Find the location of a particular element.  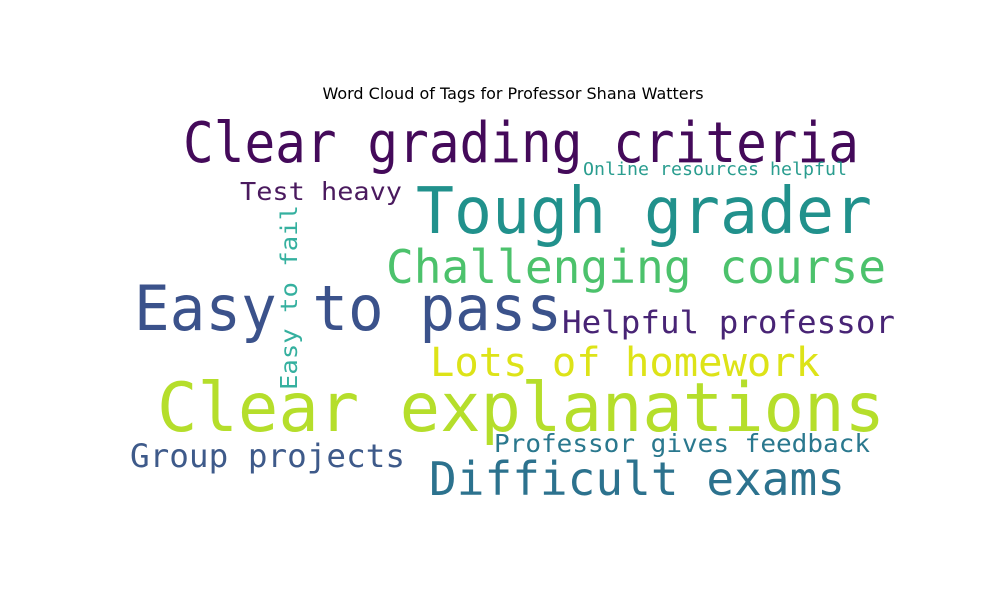

word-group-projects: Group projects is located at coordinates (267, 456).